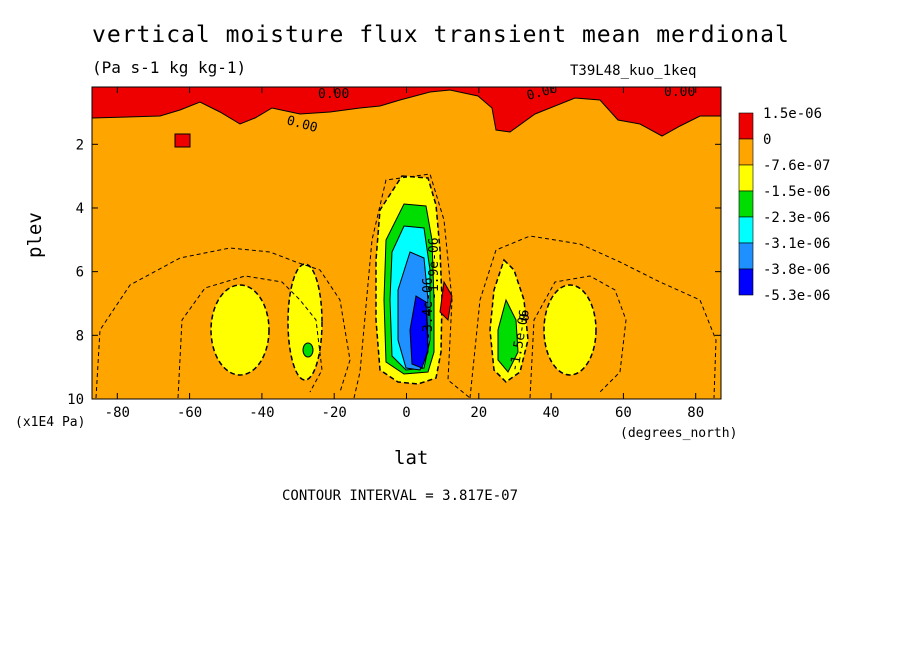 The height and width of the screenshot is (654, 904). What do you see at coordinates (446, 301) in the screenshot?
I see `tropical-positive-spike` at bounding box center [446, 301].